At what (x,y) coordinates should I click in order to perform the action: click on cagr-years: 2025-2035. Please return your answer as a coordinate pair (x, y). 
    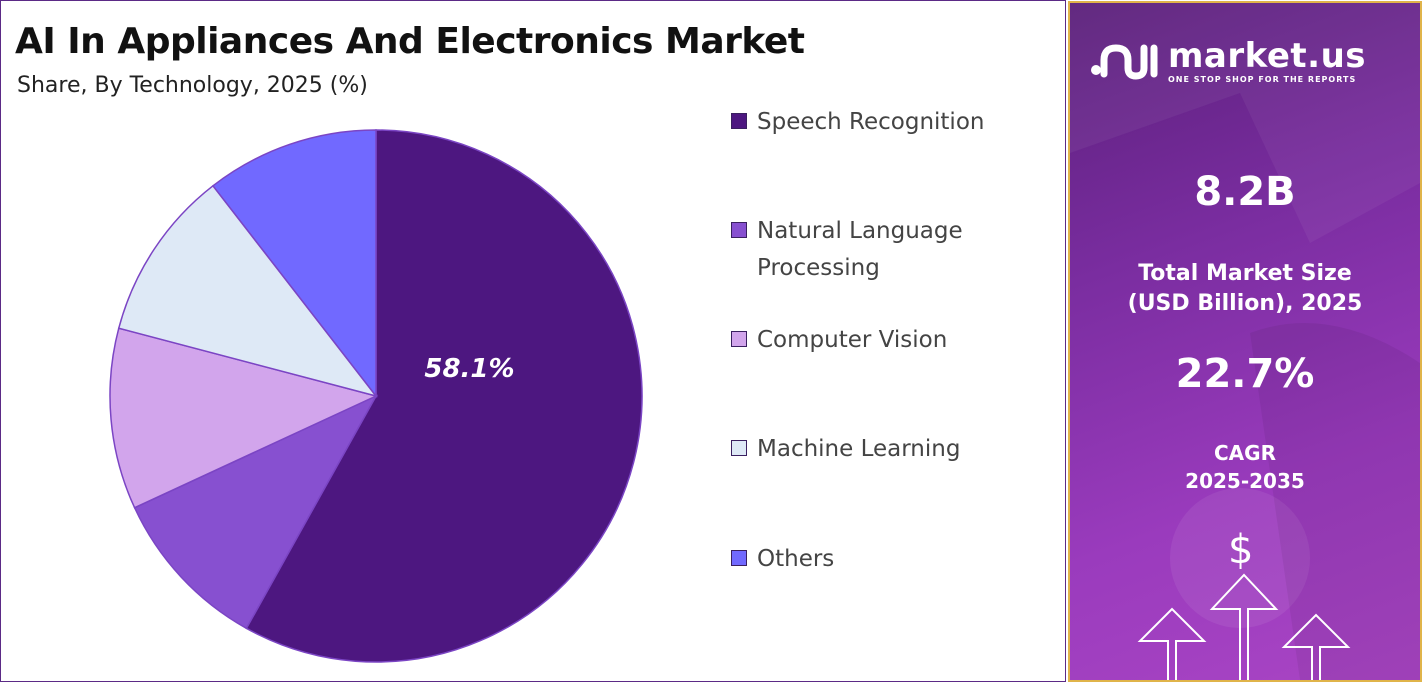
    Looking at the image, I should click on (1245, 481).